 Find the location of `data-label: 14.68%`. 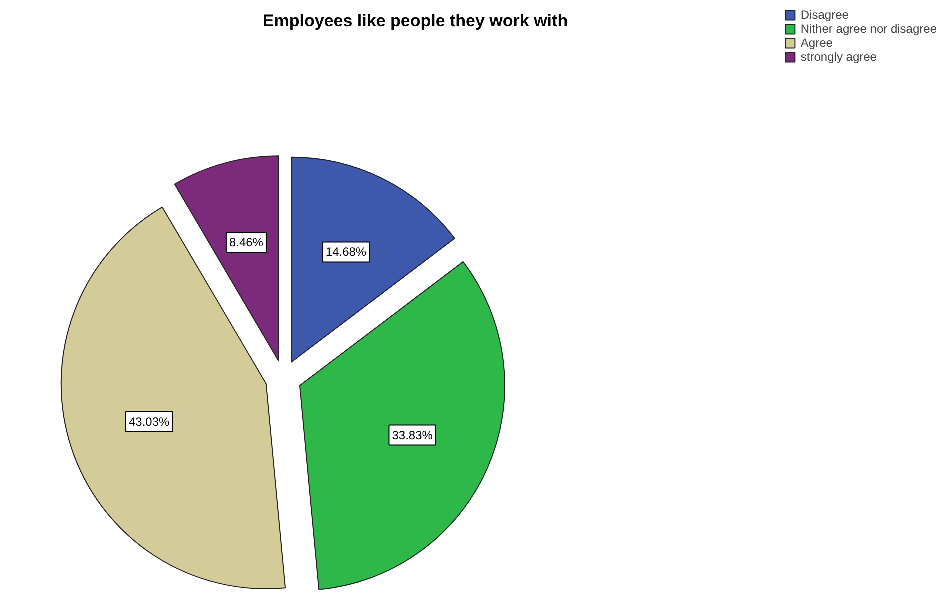

data-label: 14.68% is located at coordinates (346, 252).